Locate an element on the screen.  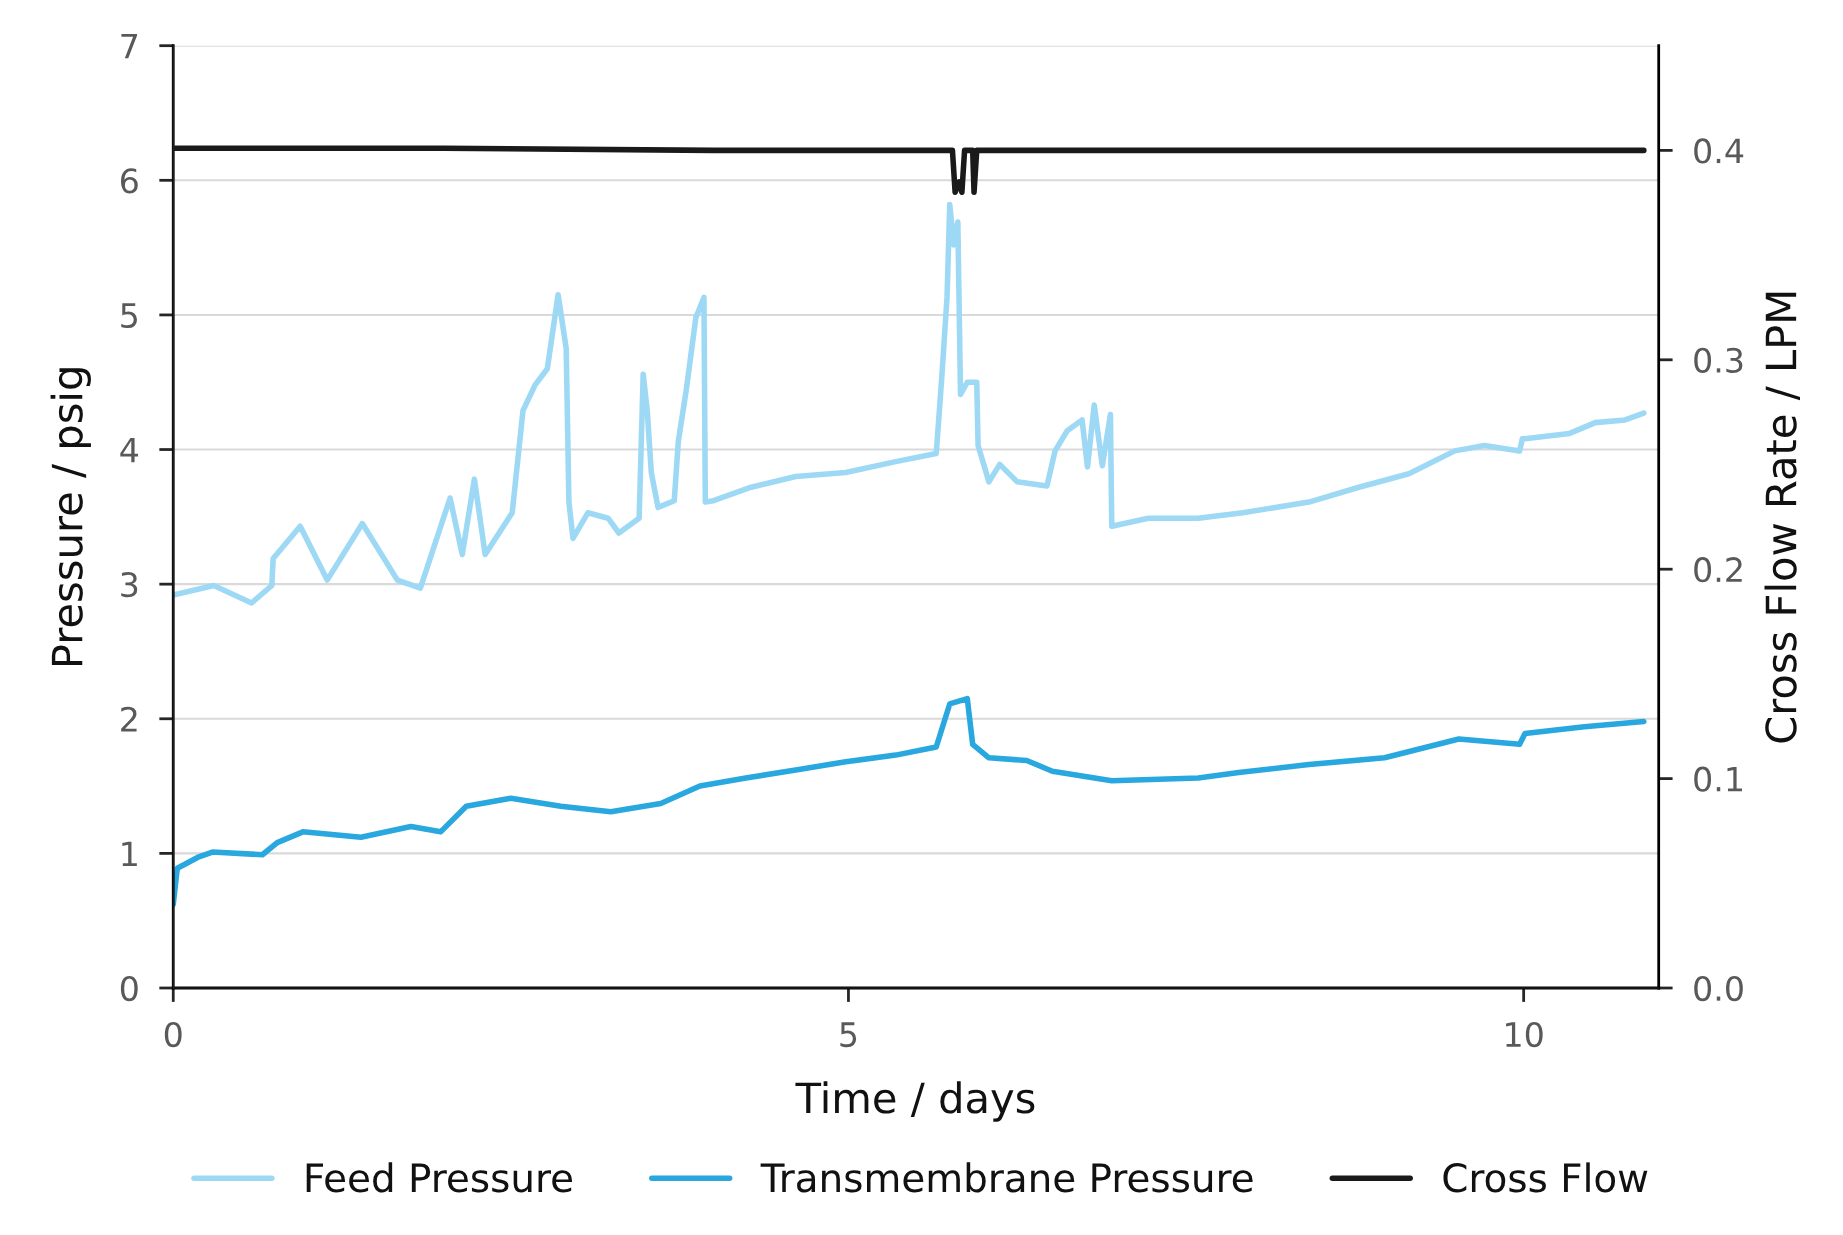
y2-tick-label: 0.2 is located at coordinates (1718, 570).